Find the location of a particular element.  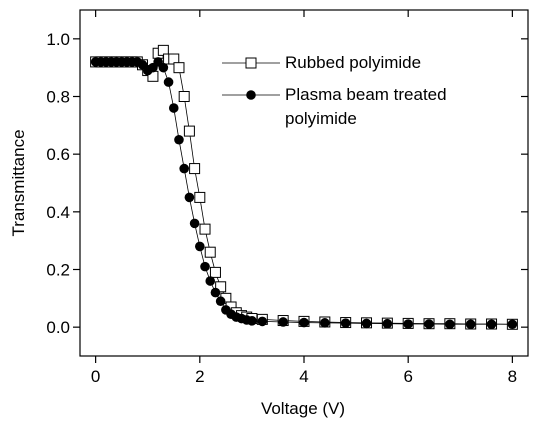

y-tick-label: 0.8 is located at coordinates (58, 97).